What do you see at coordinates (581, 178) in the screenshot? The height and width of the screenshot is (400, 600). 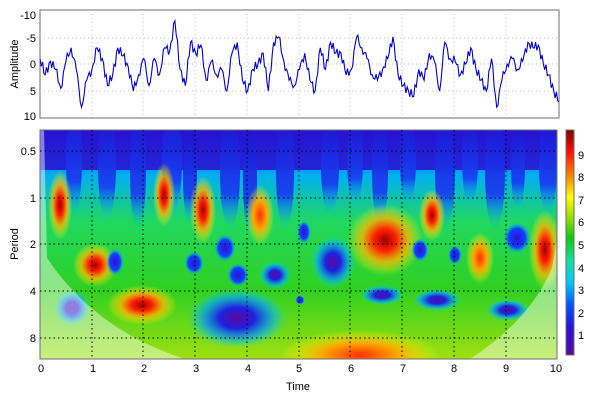 I see `colorbar-tick: 8` at bounding box center [581, 178].